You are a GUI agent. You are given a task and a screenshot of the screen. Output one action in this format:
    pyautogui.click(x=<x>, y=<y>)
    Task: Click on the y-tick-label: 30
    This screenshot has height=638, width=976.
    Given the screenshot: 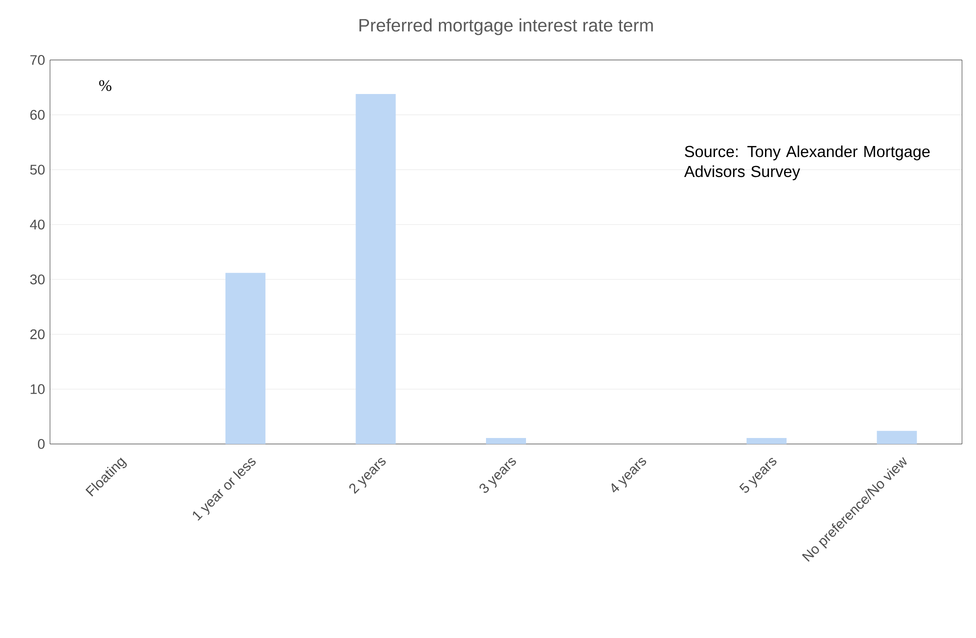 What is the action you would take?
    pyautogui.click(x=37, y=279)
    